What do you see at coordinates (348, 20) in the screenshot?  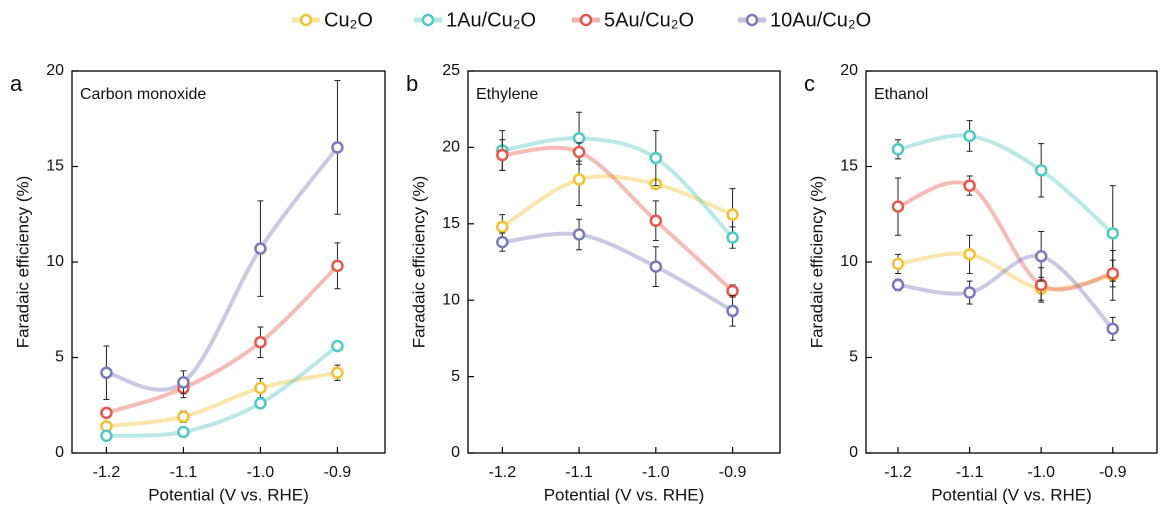 I see `legend-label: Cu₂O` at bounding box center [348, 20].